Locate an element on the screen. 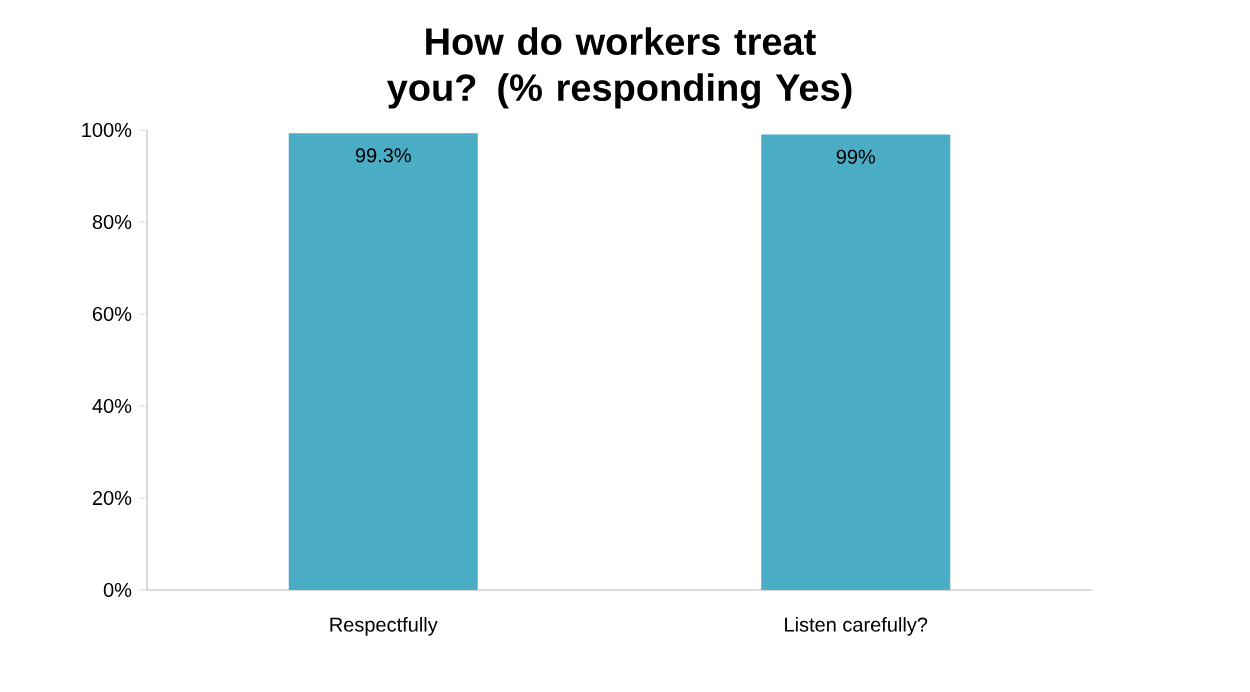 The image size is (1250, 692). y-tick-label: 80% is located at coordinates (112, 222).